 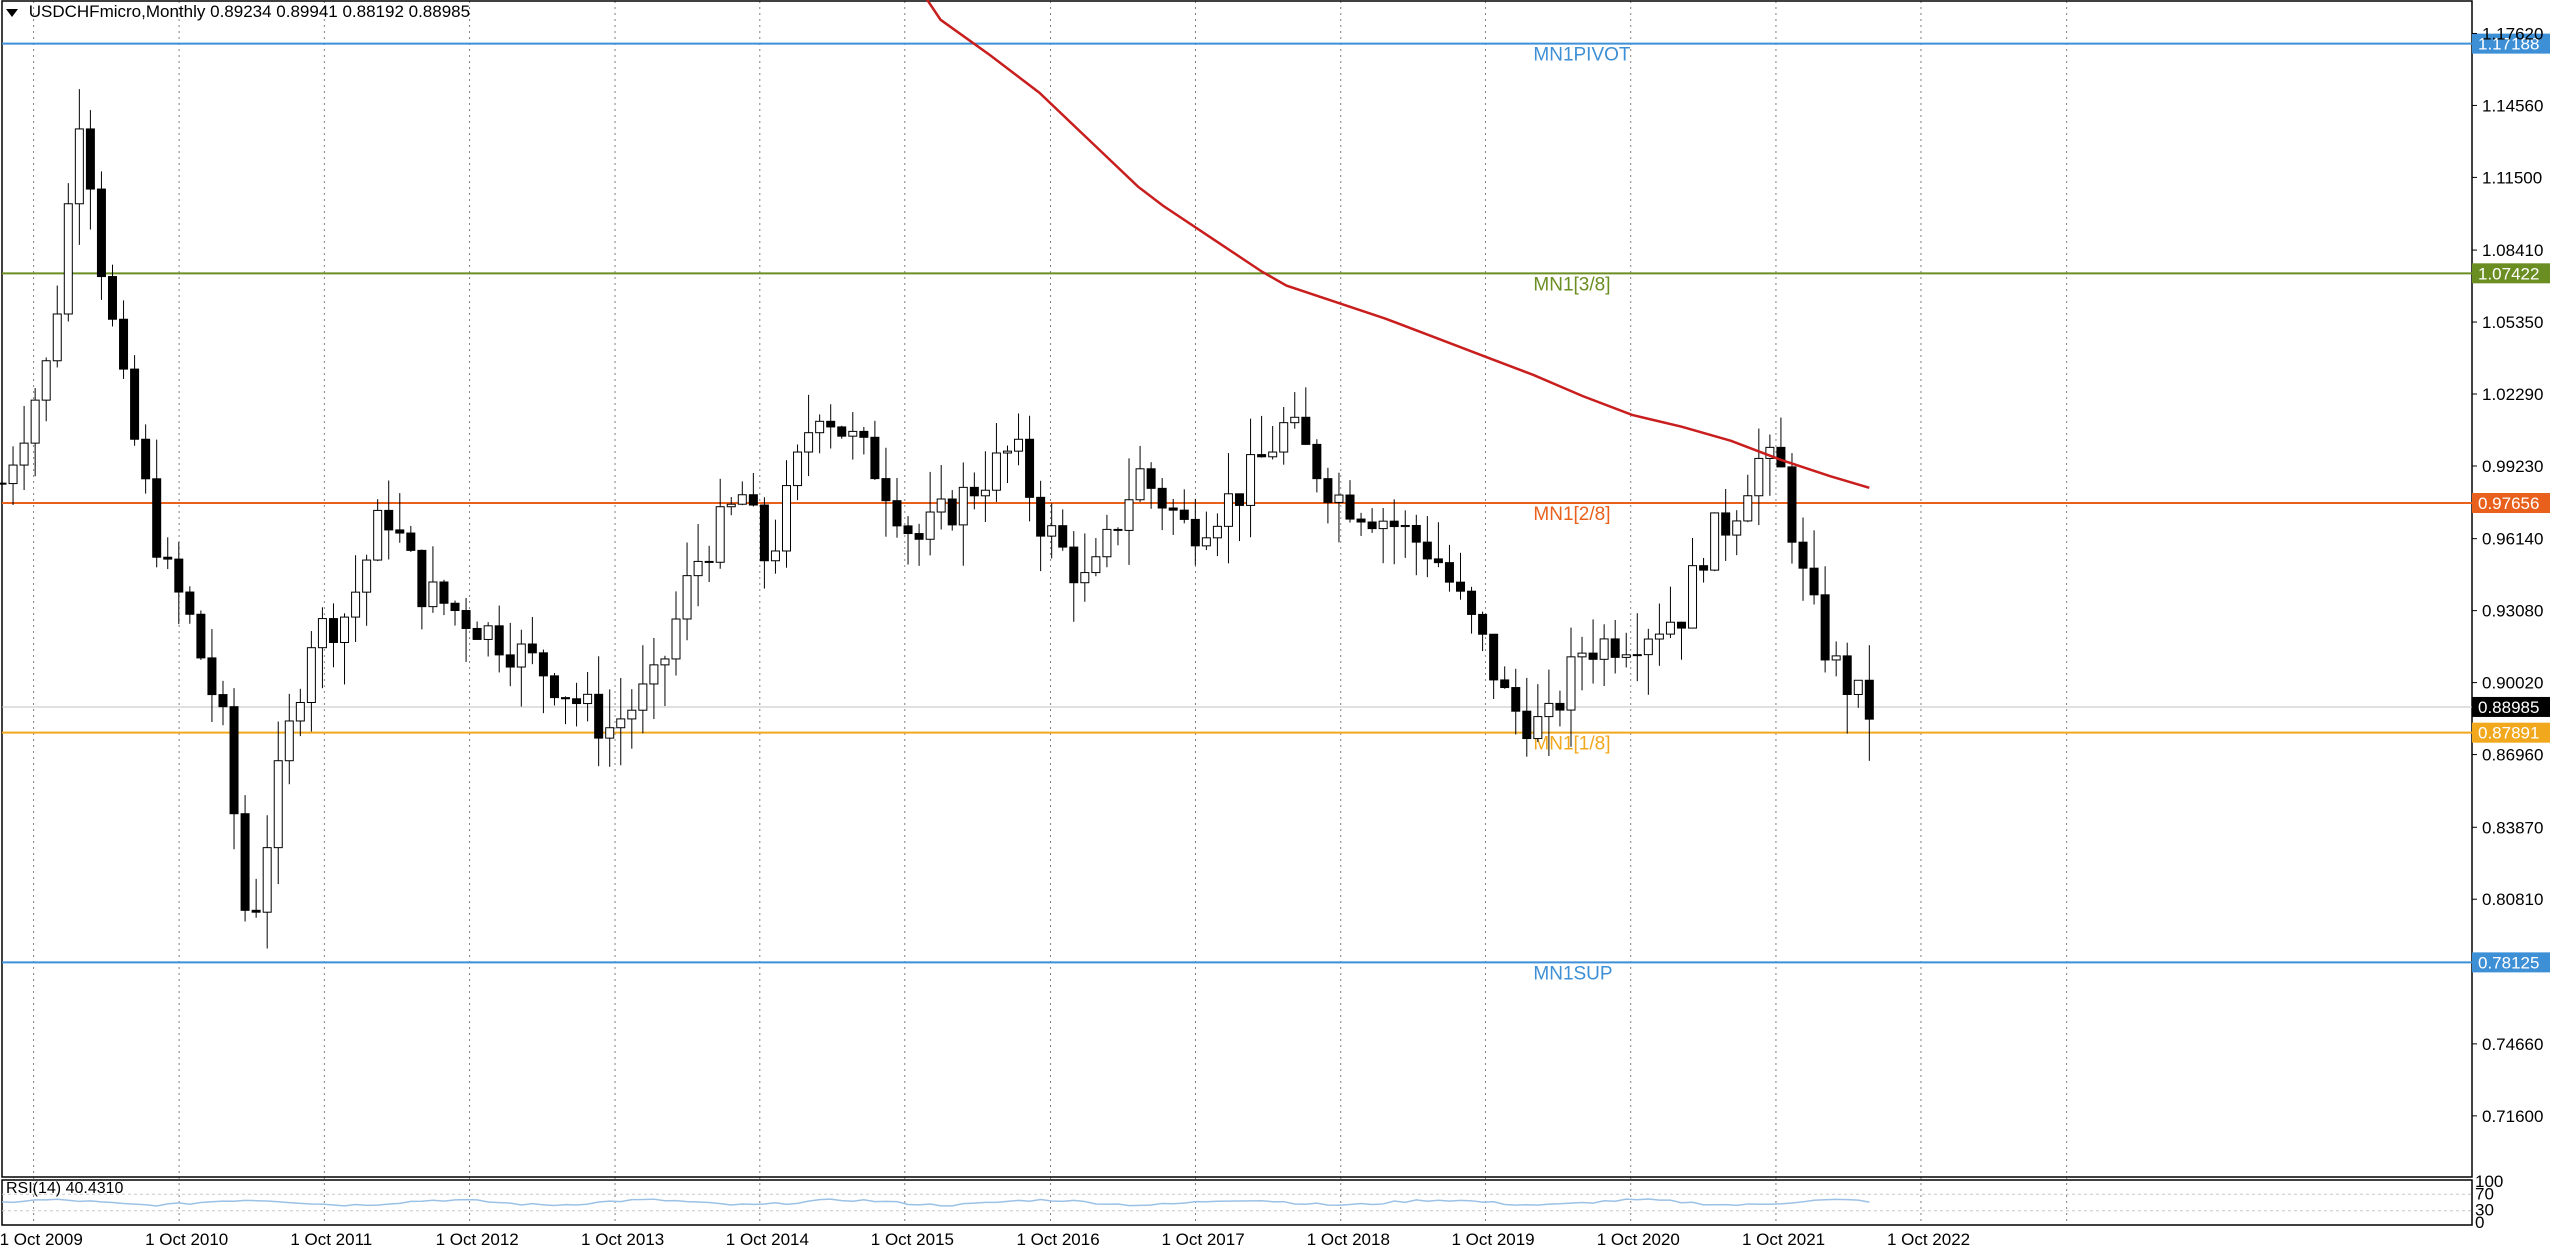 What do you see at coordinates (767, 1239) in the screenshot?
I see `x-tick-label: 1 Oct 2014` at bounding box center [767, 1239].